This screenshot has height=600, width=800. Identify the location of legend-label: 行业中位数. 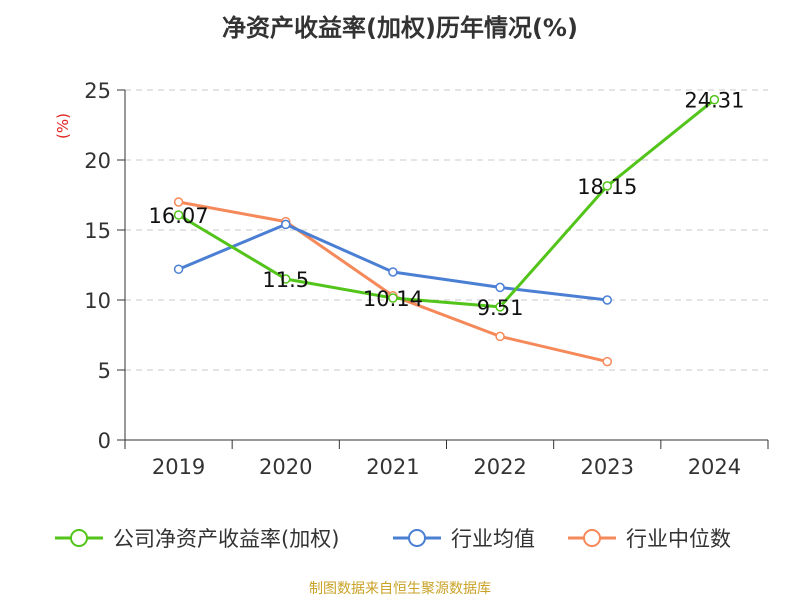
(678, 539).